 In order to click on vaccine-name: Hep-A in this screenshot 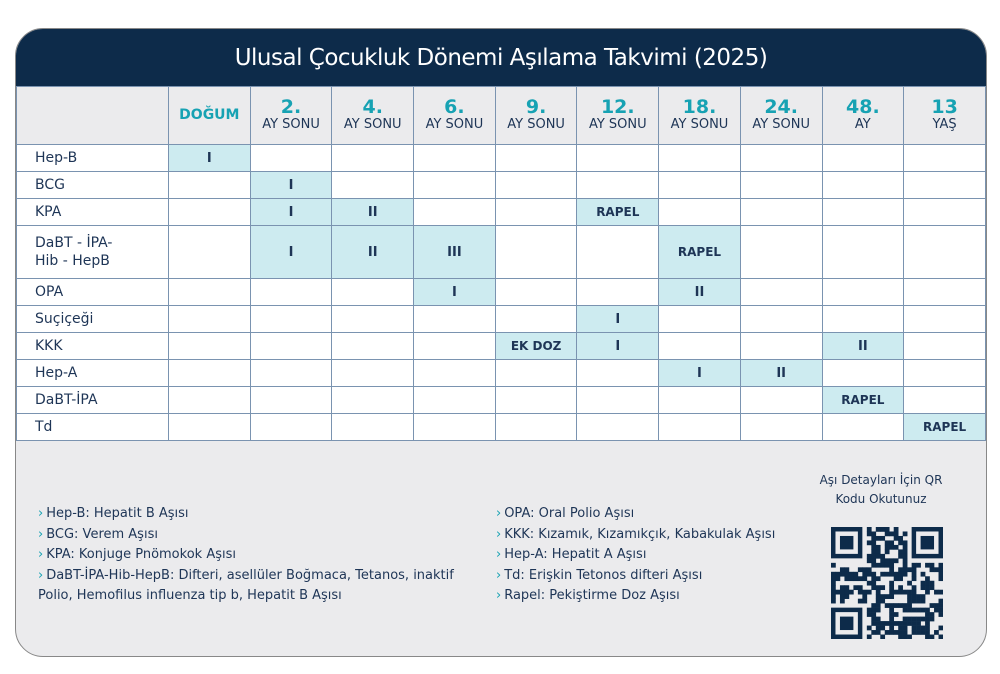, I will do `click(92, 373)`.